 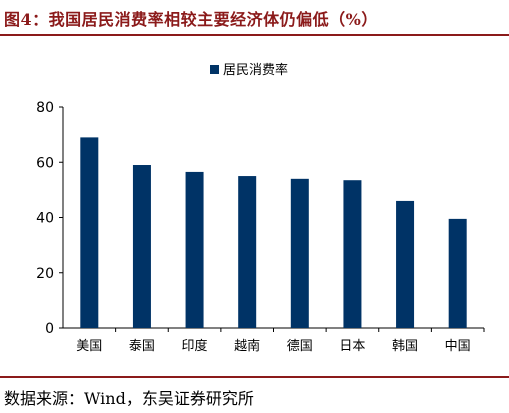 What do you see at coordinates (142, 346) in the screenshot?
I see `x-tick-label: 泰国` at bounding box center [142, 346].